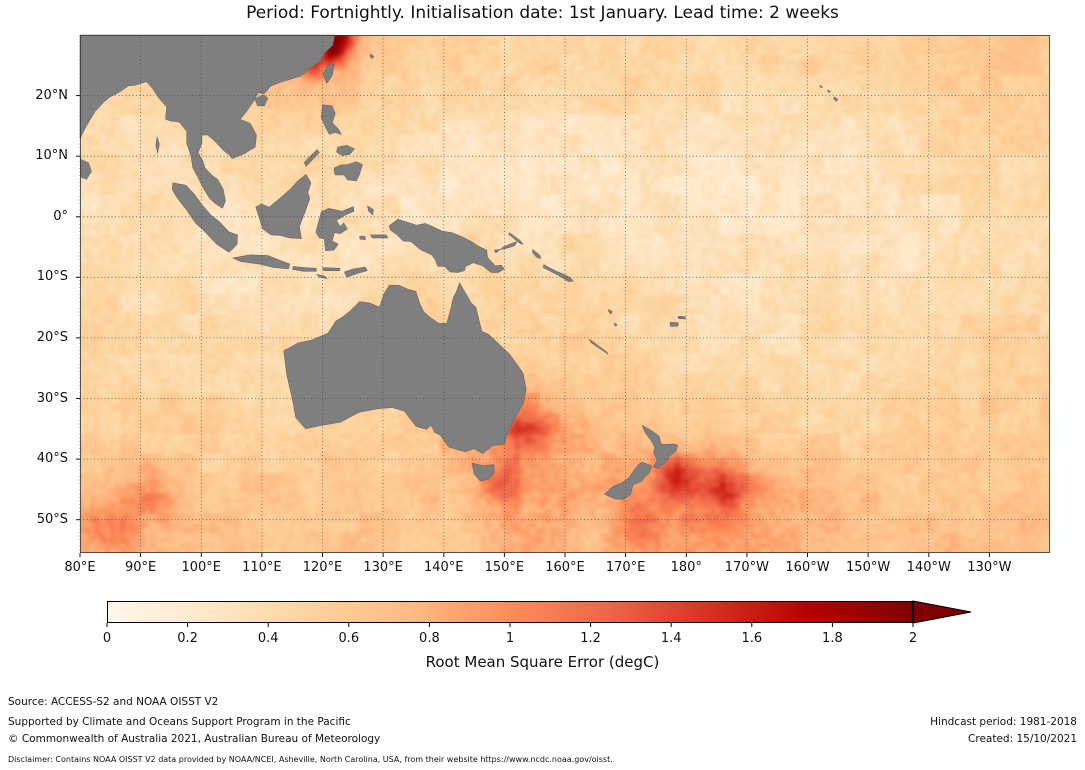  Describe the element at coordinates (51, 95) in the screenshot. I see `y-axis-tick-label: 20°N` at that location.